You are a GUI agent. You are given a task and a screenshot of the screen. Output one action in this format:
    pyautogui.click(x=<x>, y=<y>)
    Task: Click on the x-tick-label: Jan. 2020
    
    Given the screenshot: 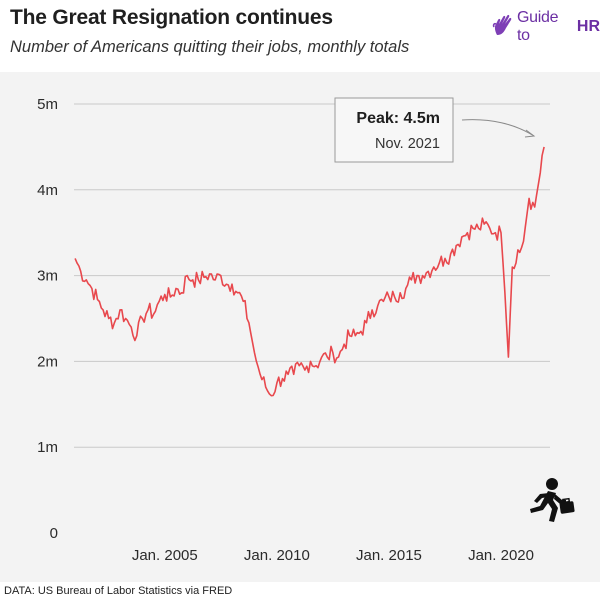 What is the action you would take?
    pyautogui.click(x=501, y=555)
    